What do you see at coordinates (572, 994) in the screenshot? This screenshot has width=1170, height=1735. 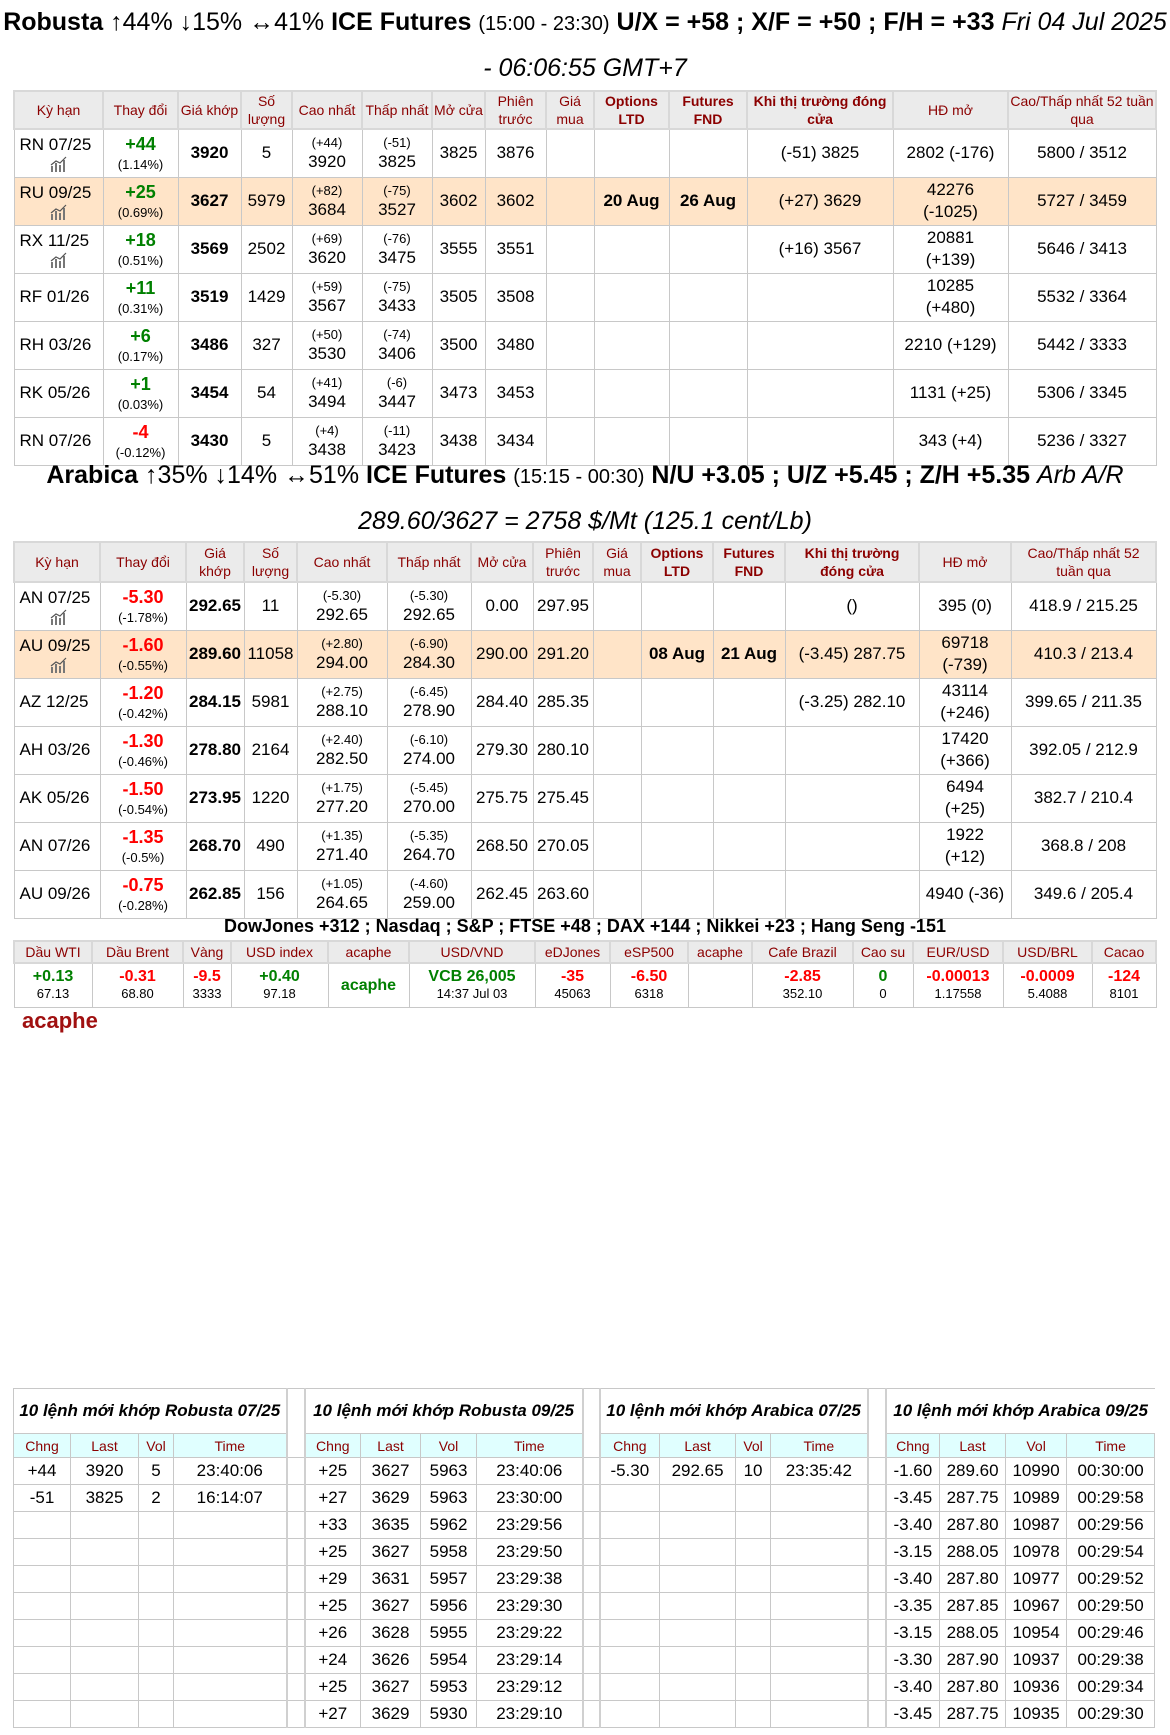 I see `market-price: 45063` at bounding box center [572, 994].